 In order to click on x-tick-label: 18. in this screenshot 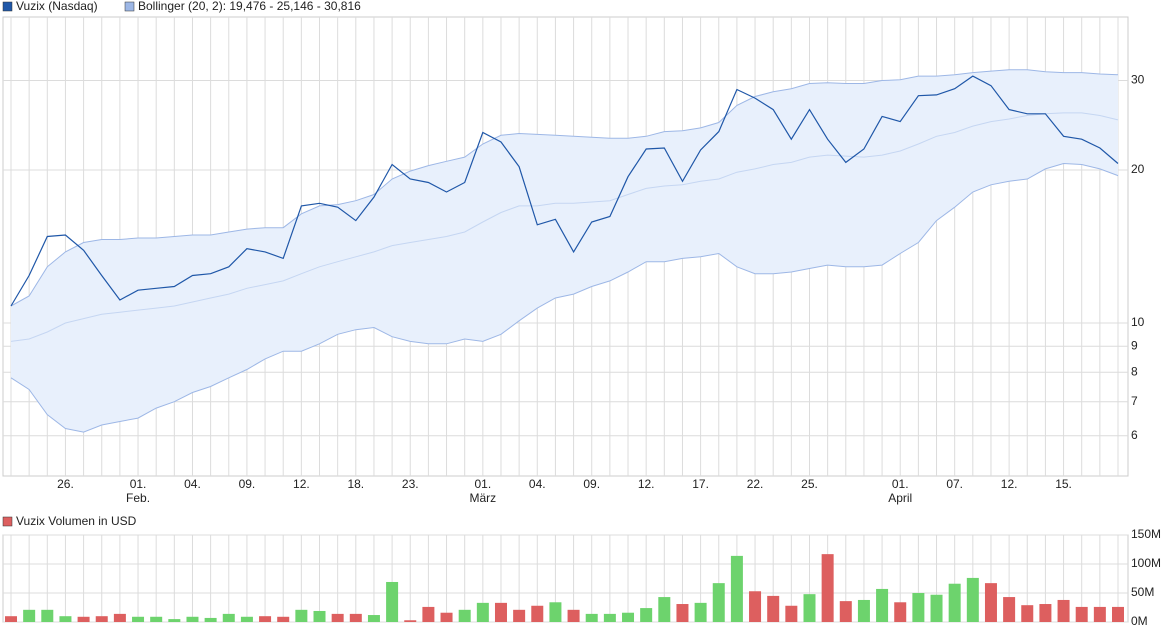, I will do `click(355, 484)`.